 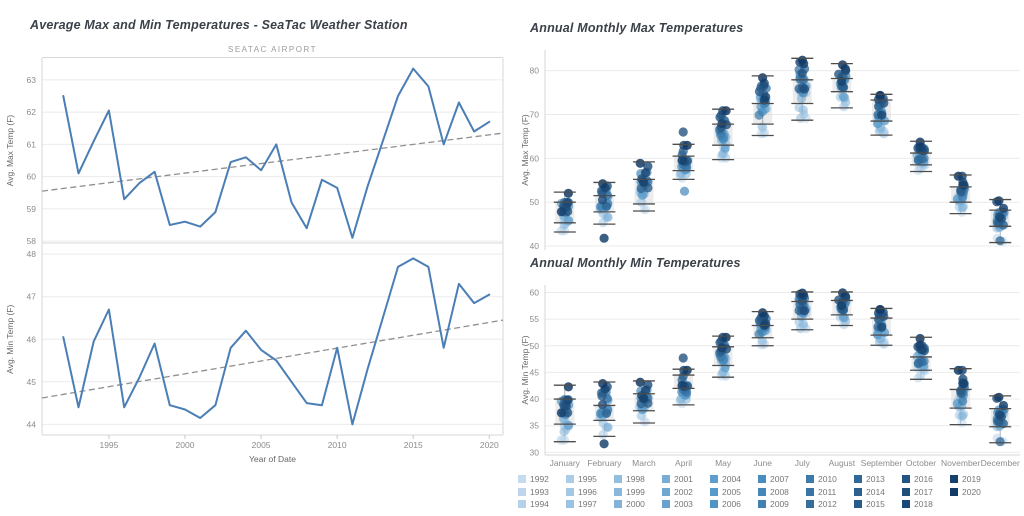 What do you see at coordinates (535, 71) in the screenshot?
I see `y-tick-label: 80` at bounding box center [535, 71].